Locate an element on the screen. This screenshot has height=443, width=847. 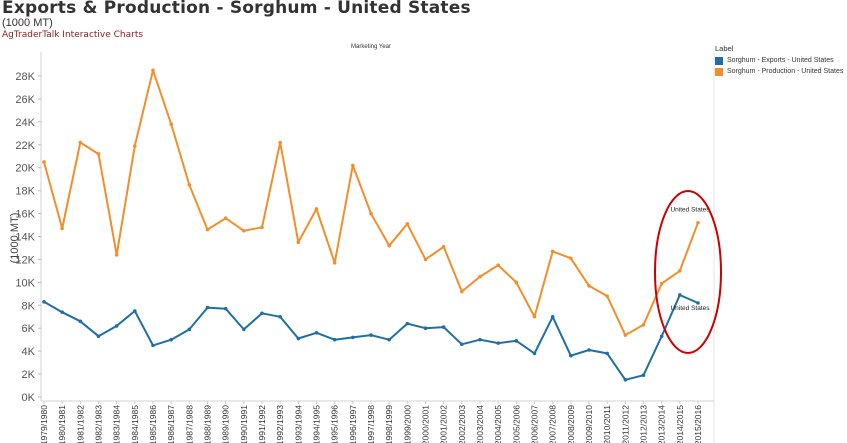
x-tick-label: 1999/2000 is located at coordinates (407, 424).